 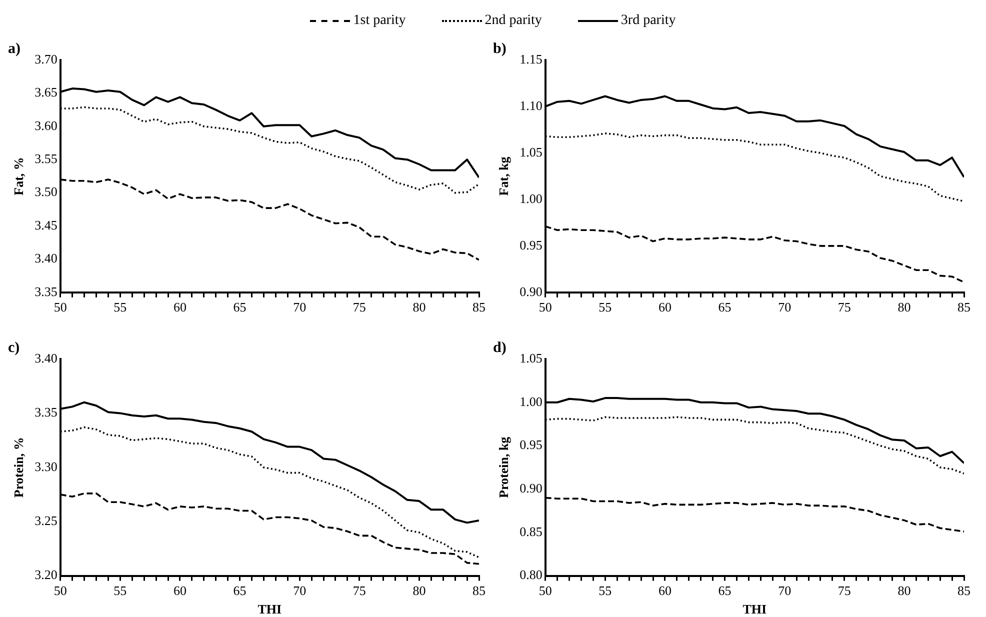 I want to click on y-tick-label: 3.25, so click(x=46, y=520).